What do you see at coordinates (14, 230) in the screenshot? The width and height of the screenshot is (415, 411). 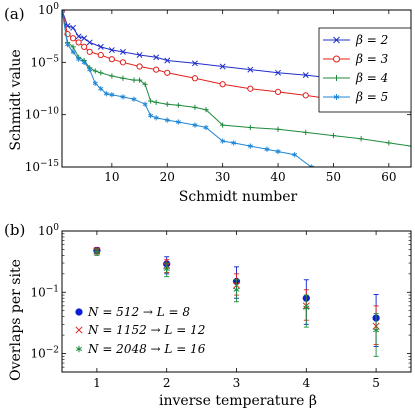 I see `panel-b-label: (b)` at bounding box center [14, 230].